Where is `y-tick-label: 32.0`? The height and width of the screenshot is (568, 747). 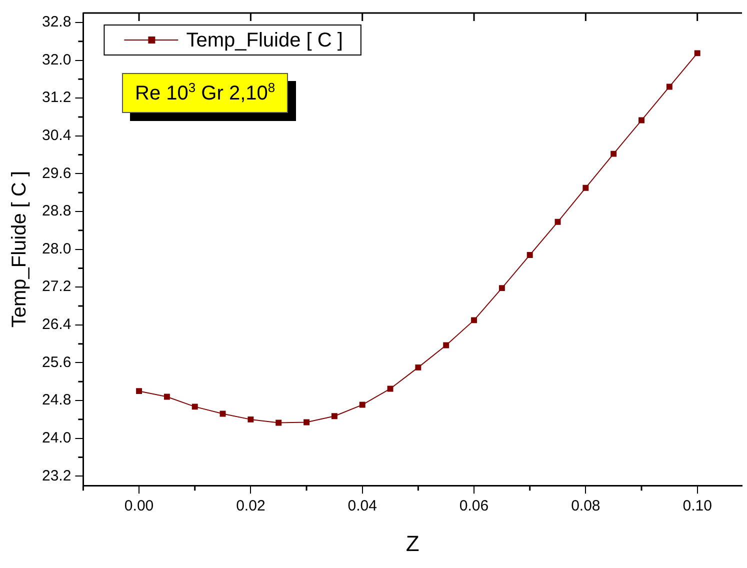 y-tick-label: 32.0 is located at coordinates (57, 59).